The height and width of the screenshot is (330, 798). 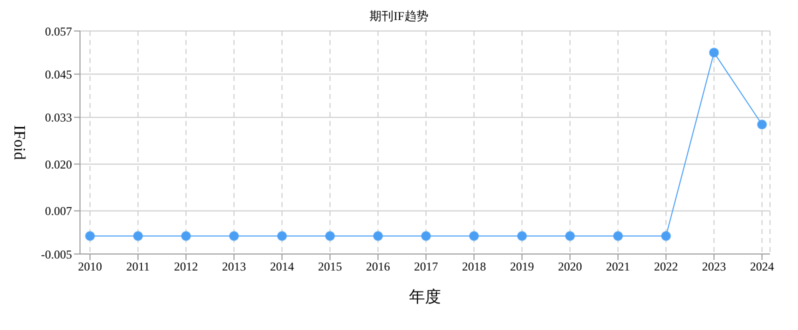 I want to click on x-tick-label: 2015, so click(x=330, y=267).